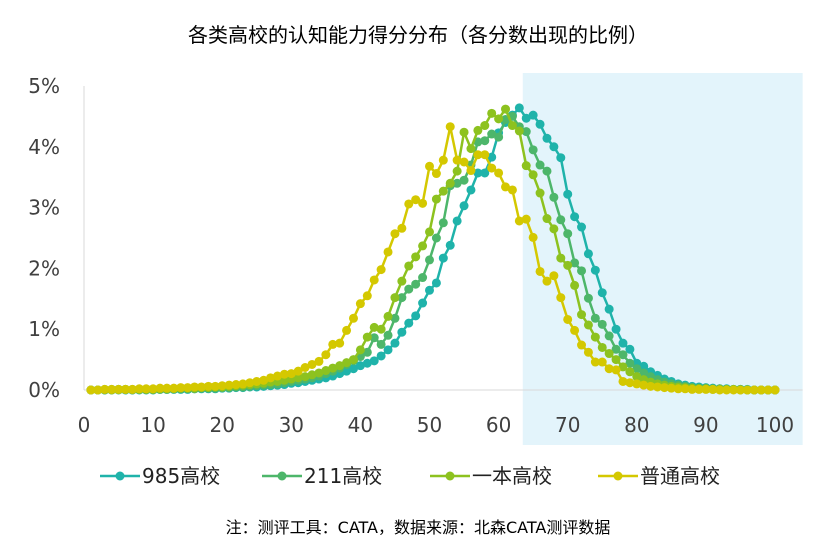  Describe the element at coordinates (221, 425) in the screenshot. I see `x-tick-label: 20` at that location.